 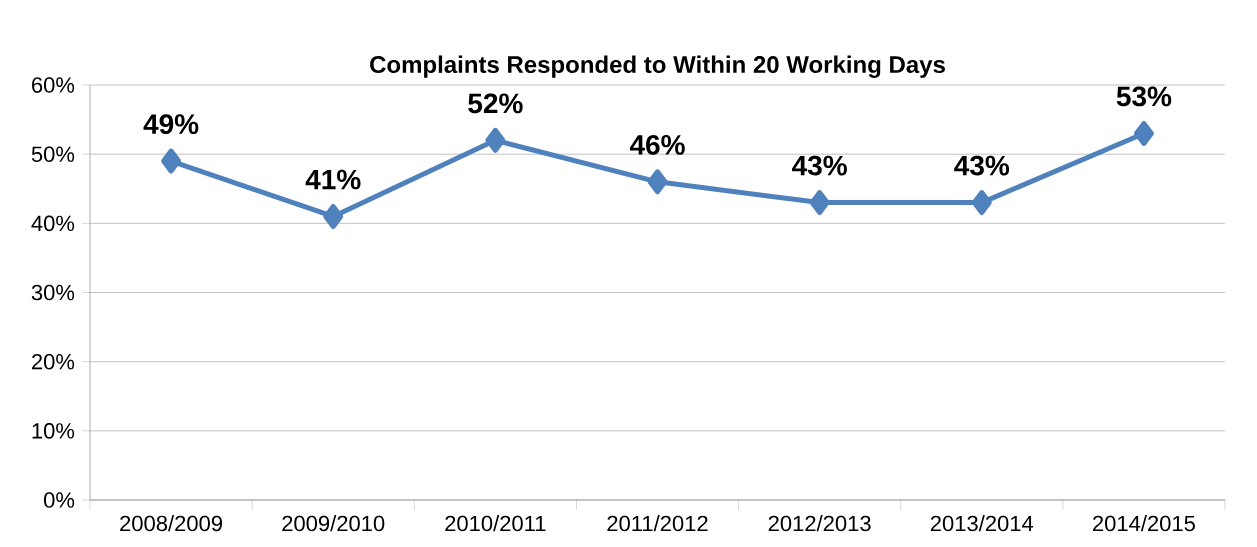 I want to click on x-tick-label: 2010/2011, so click(x=495, y=523).